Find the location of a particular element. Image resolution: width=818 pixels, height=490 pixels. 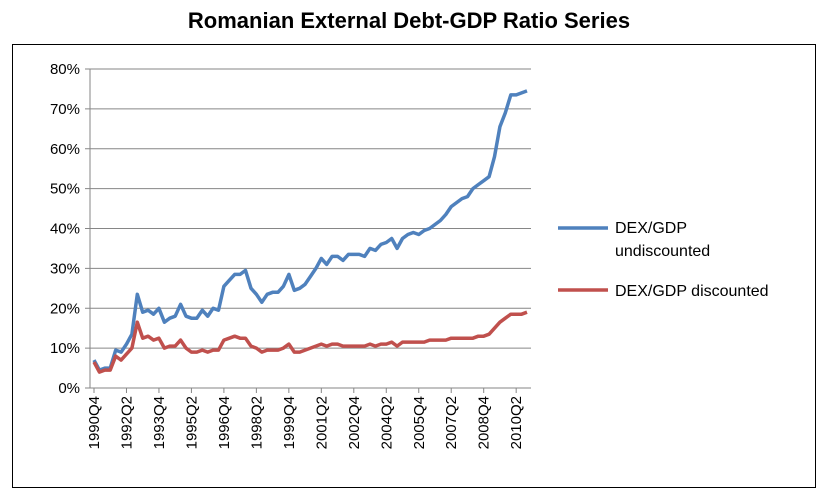

legend-label: DEX/GDP undiscounted is located at coordinates (662, 240).